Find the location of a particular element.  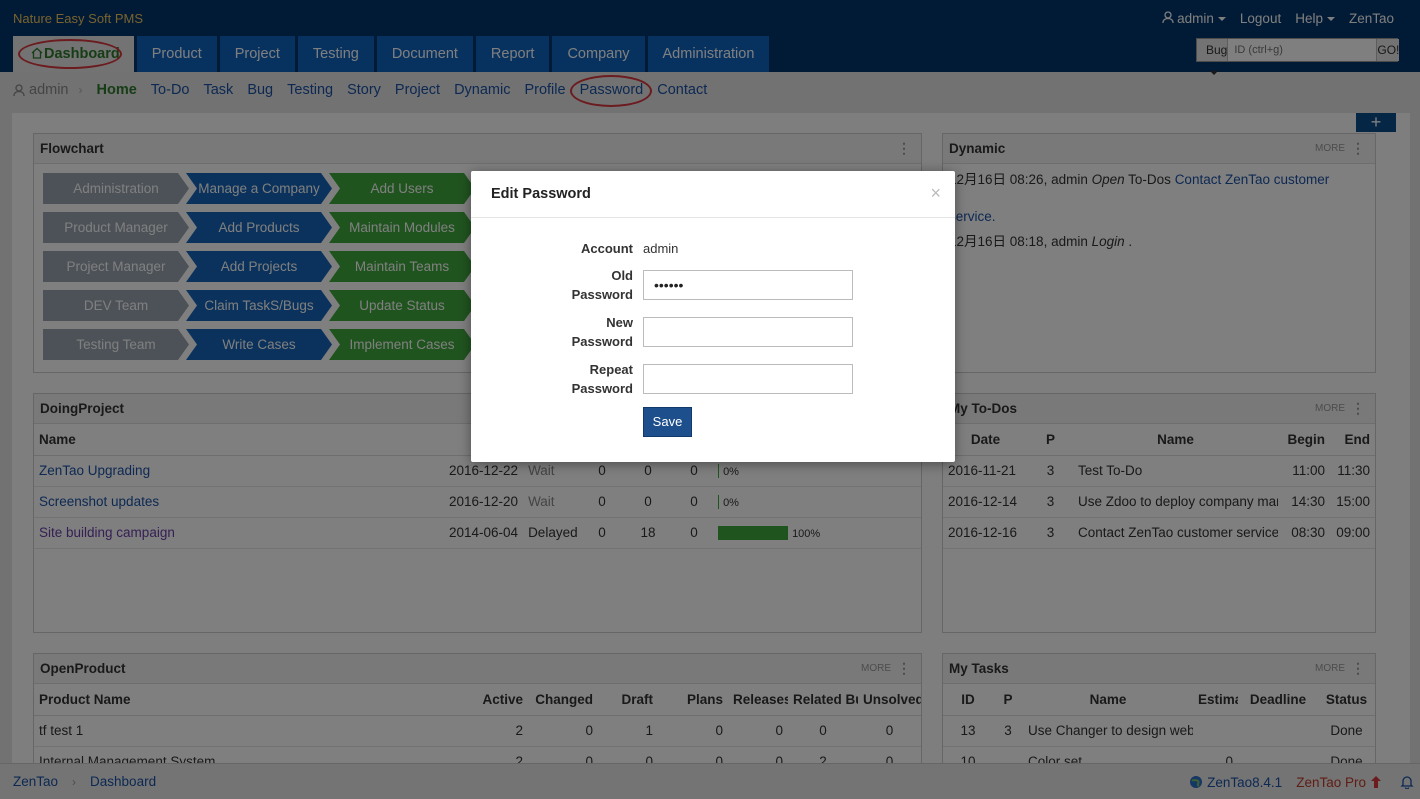

modal-header: Edit Password × is located at coordinates (713, 194).